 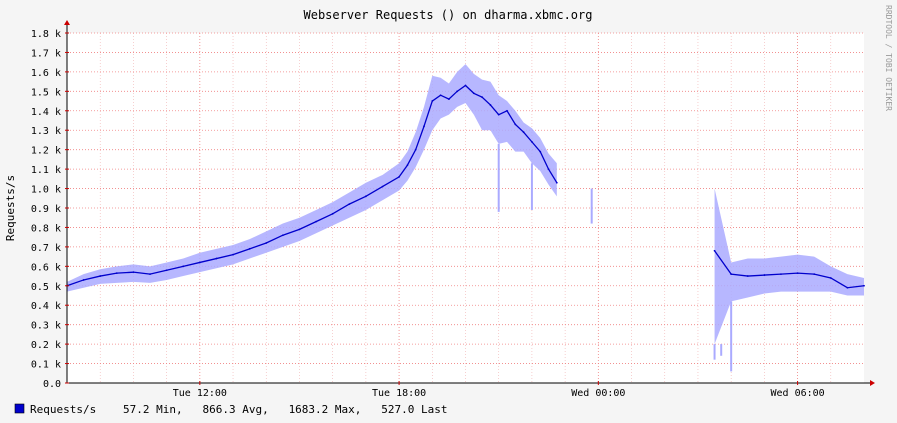 What do you see at coordinates (872, 383) in the screenshot?
I see `x-axis-arrow` at bounding box center [872, 383].